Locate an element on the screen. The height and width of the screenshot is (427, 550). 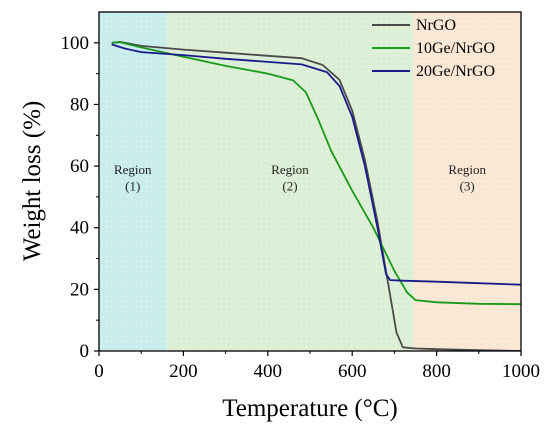
y-tick-label: 20 is located at coordinates (79, 289).